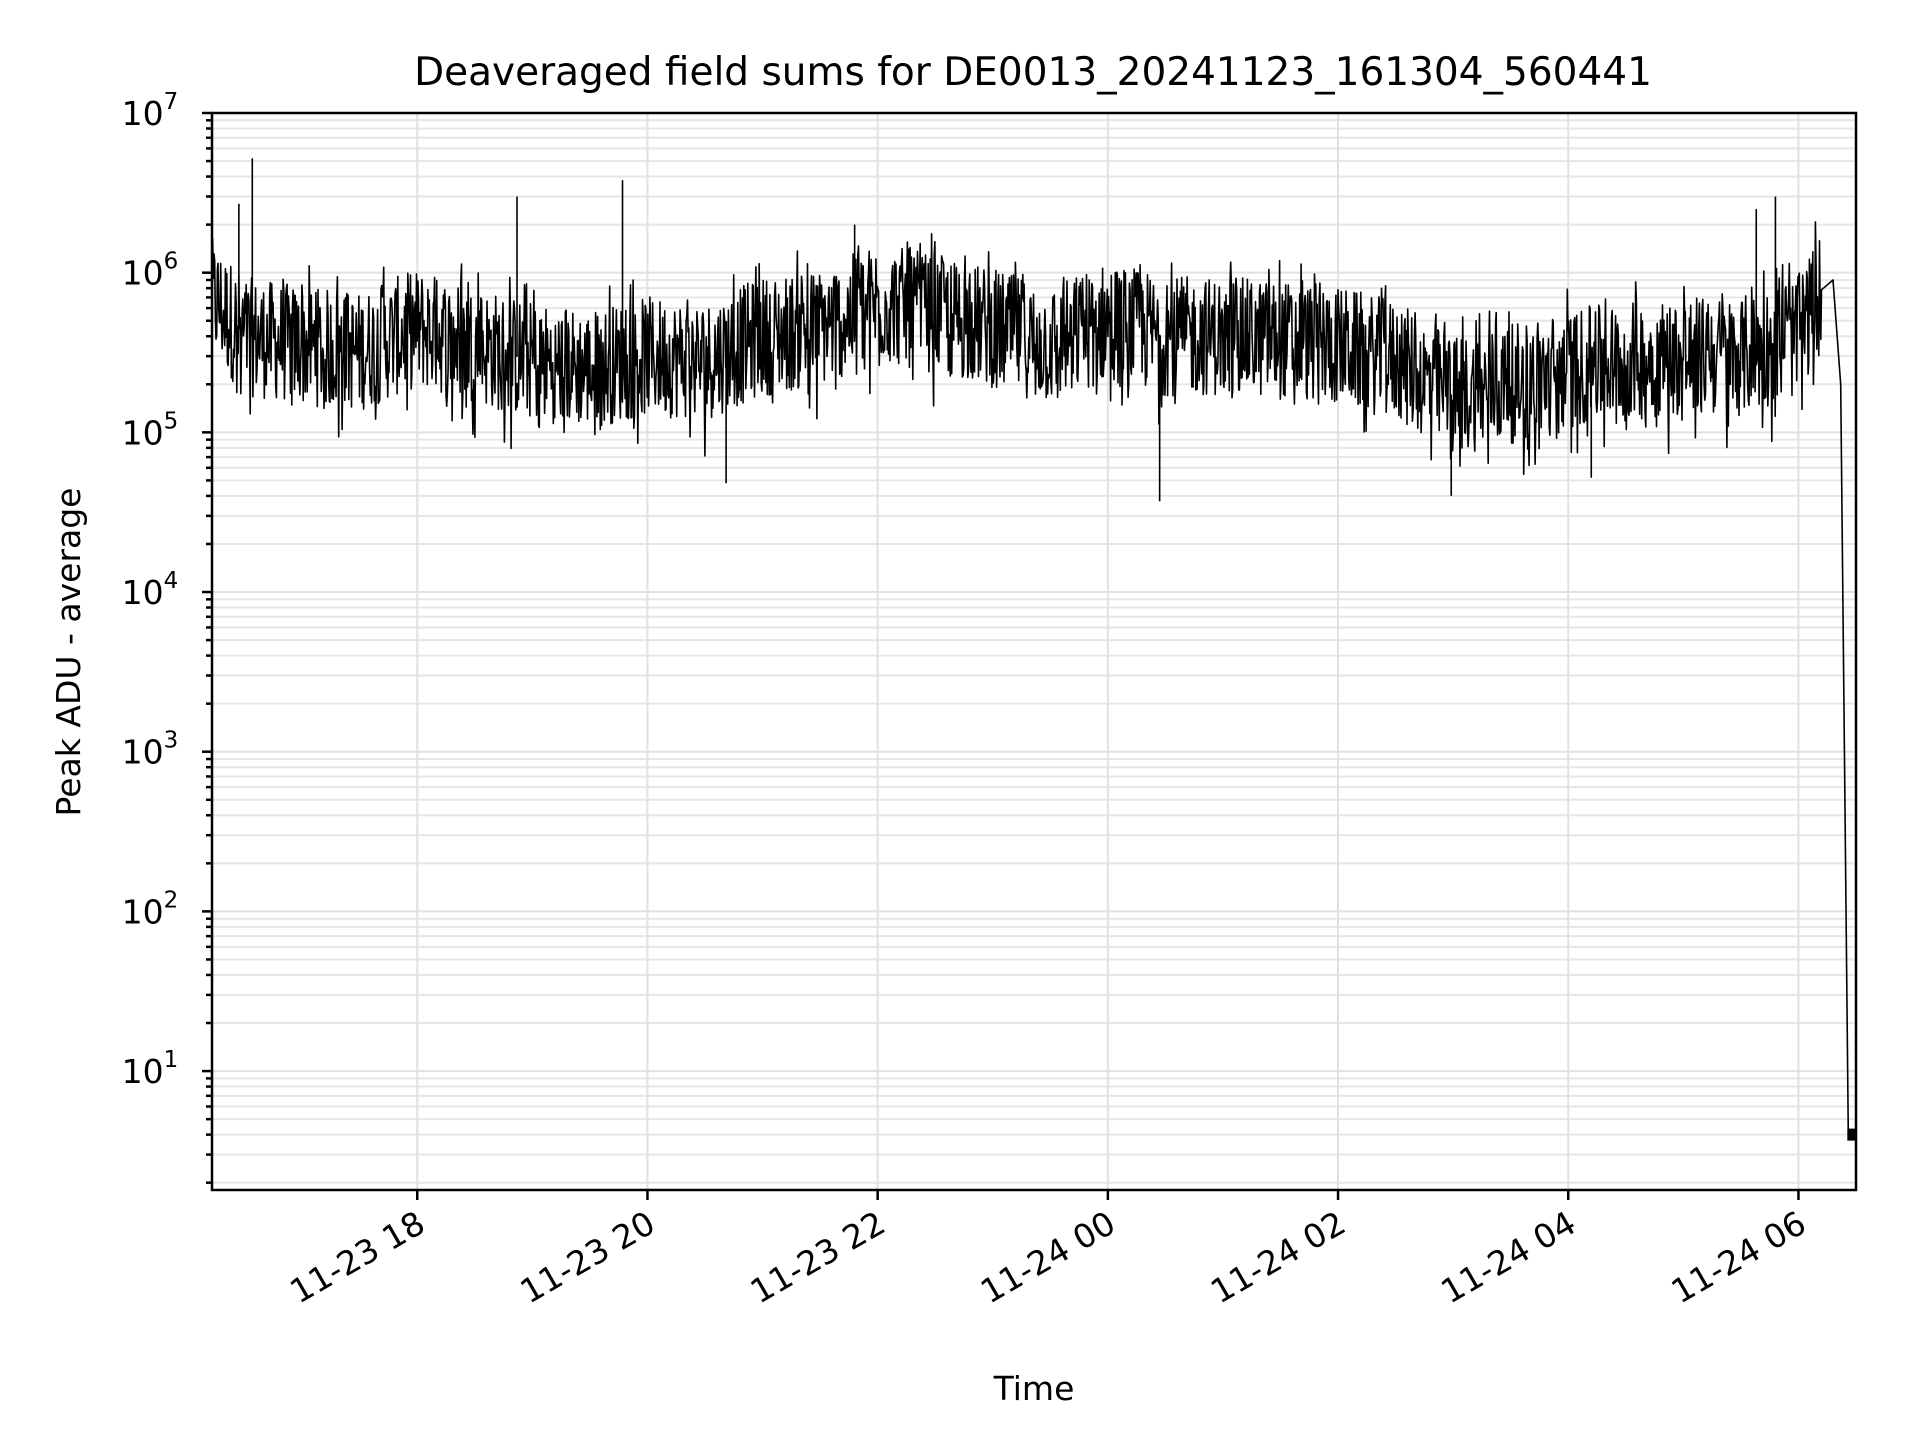 This screenshot has width=1920, height=1440. What do you see at coordinates (171, 421) in the screenshot?
I see `y-tick-exponent: 5` at bounding box center [171, 421].